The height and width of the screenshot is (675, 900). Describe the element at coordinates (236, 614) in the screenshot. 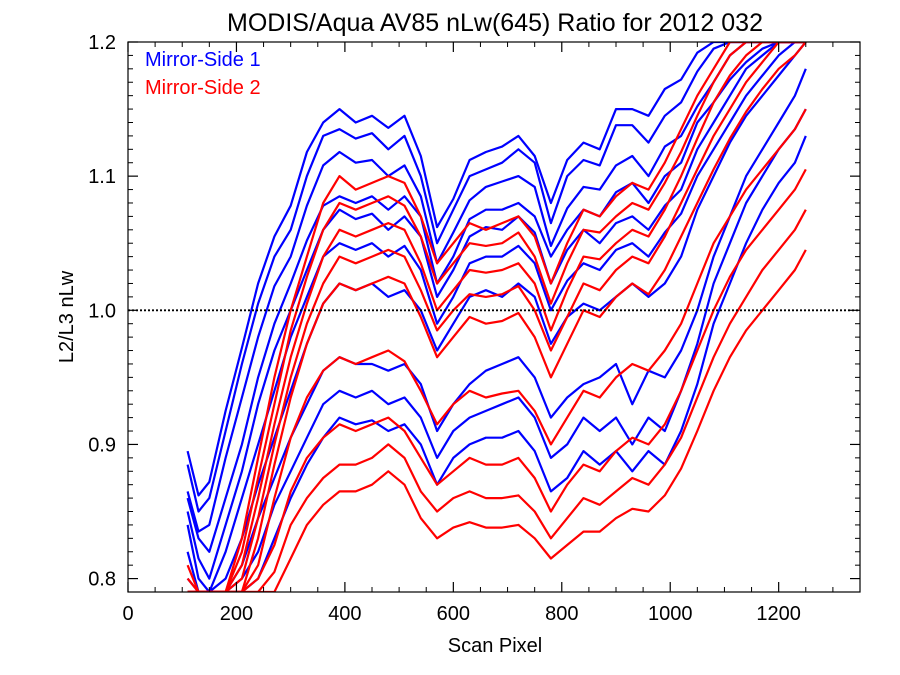

I see `x-tick-label: 200` at that location.